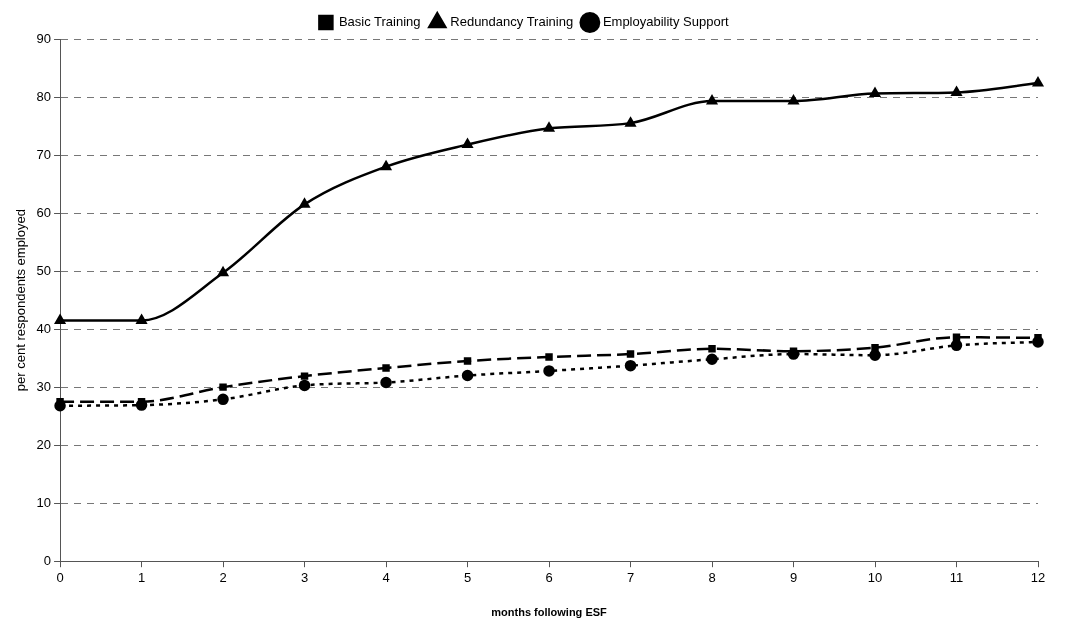  Describe the element at coordinates (44, 154) in the screenshot. I see `y-tick-label: 70` at that location.